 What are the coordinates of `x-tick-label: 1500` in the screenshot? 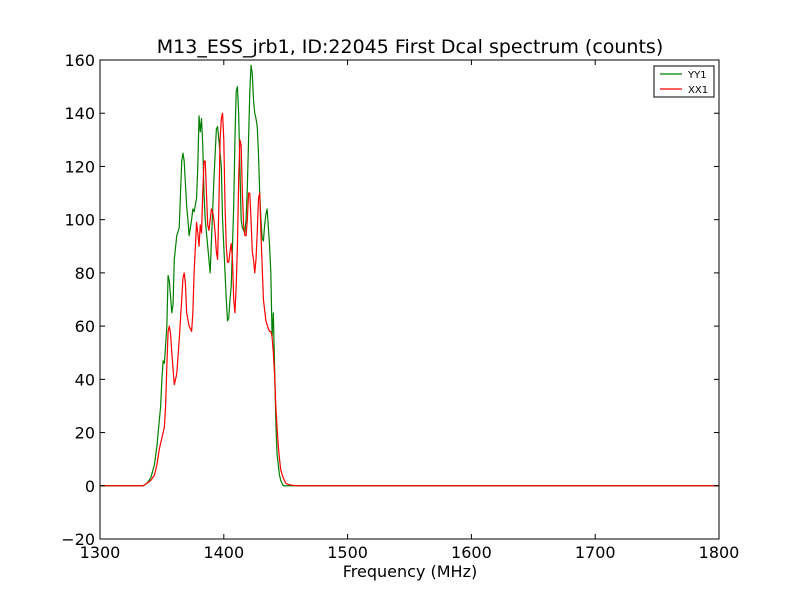 It's located at (347, 552).